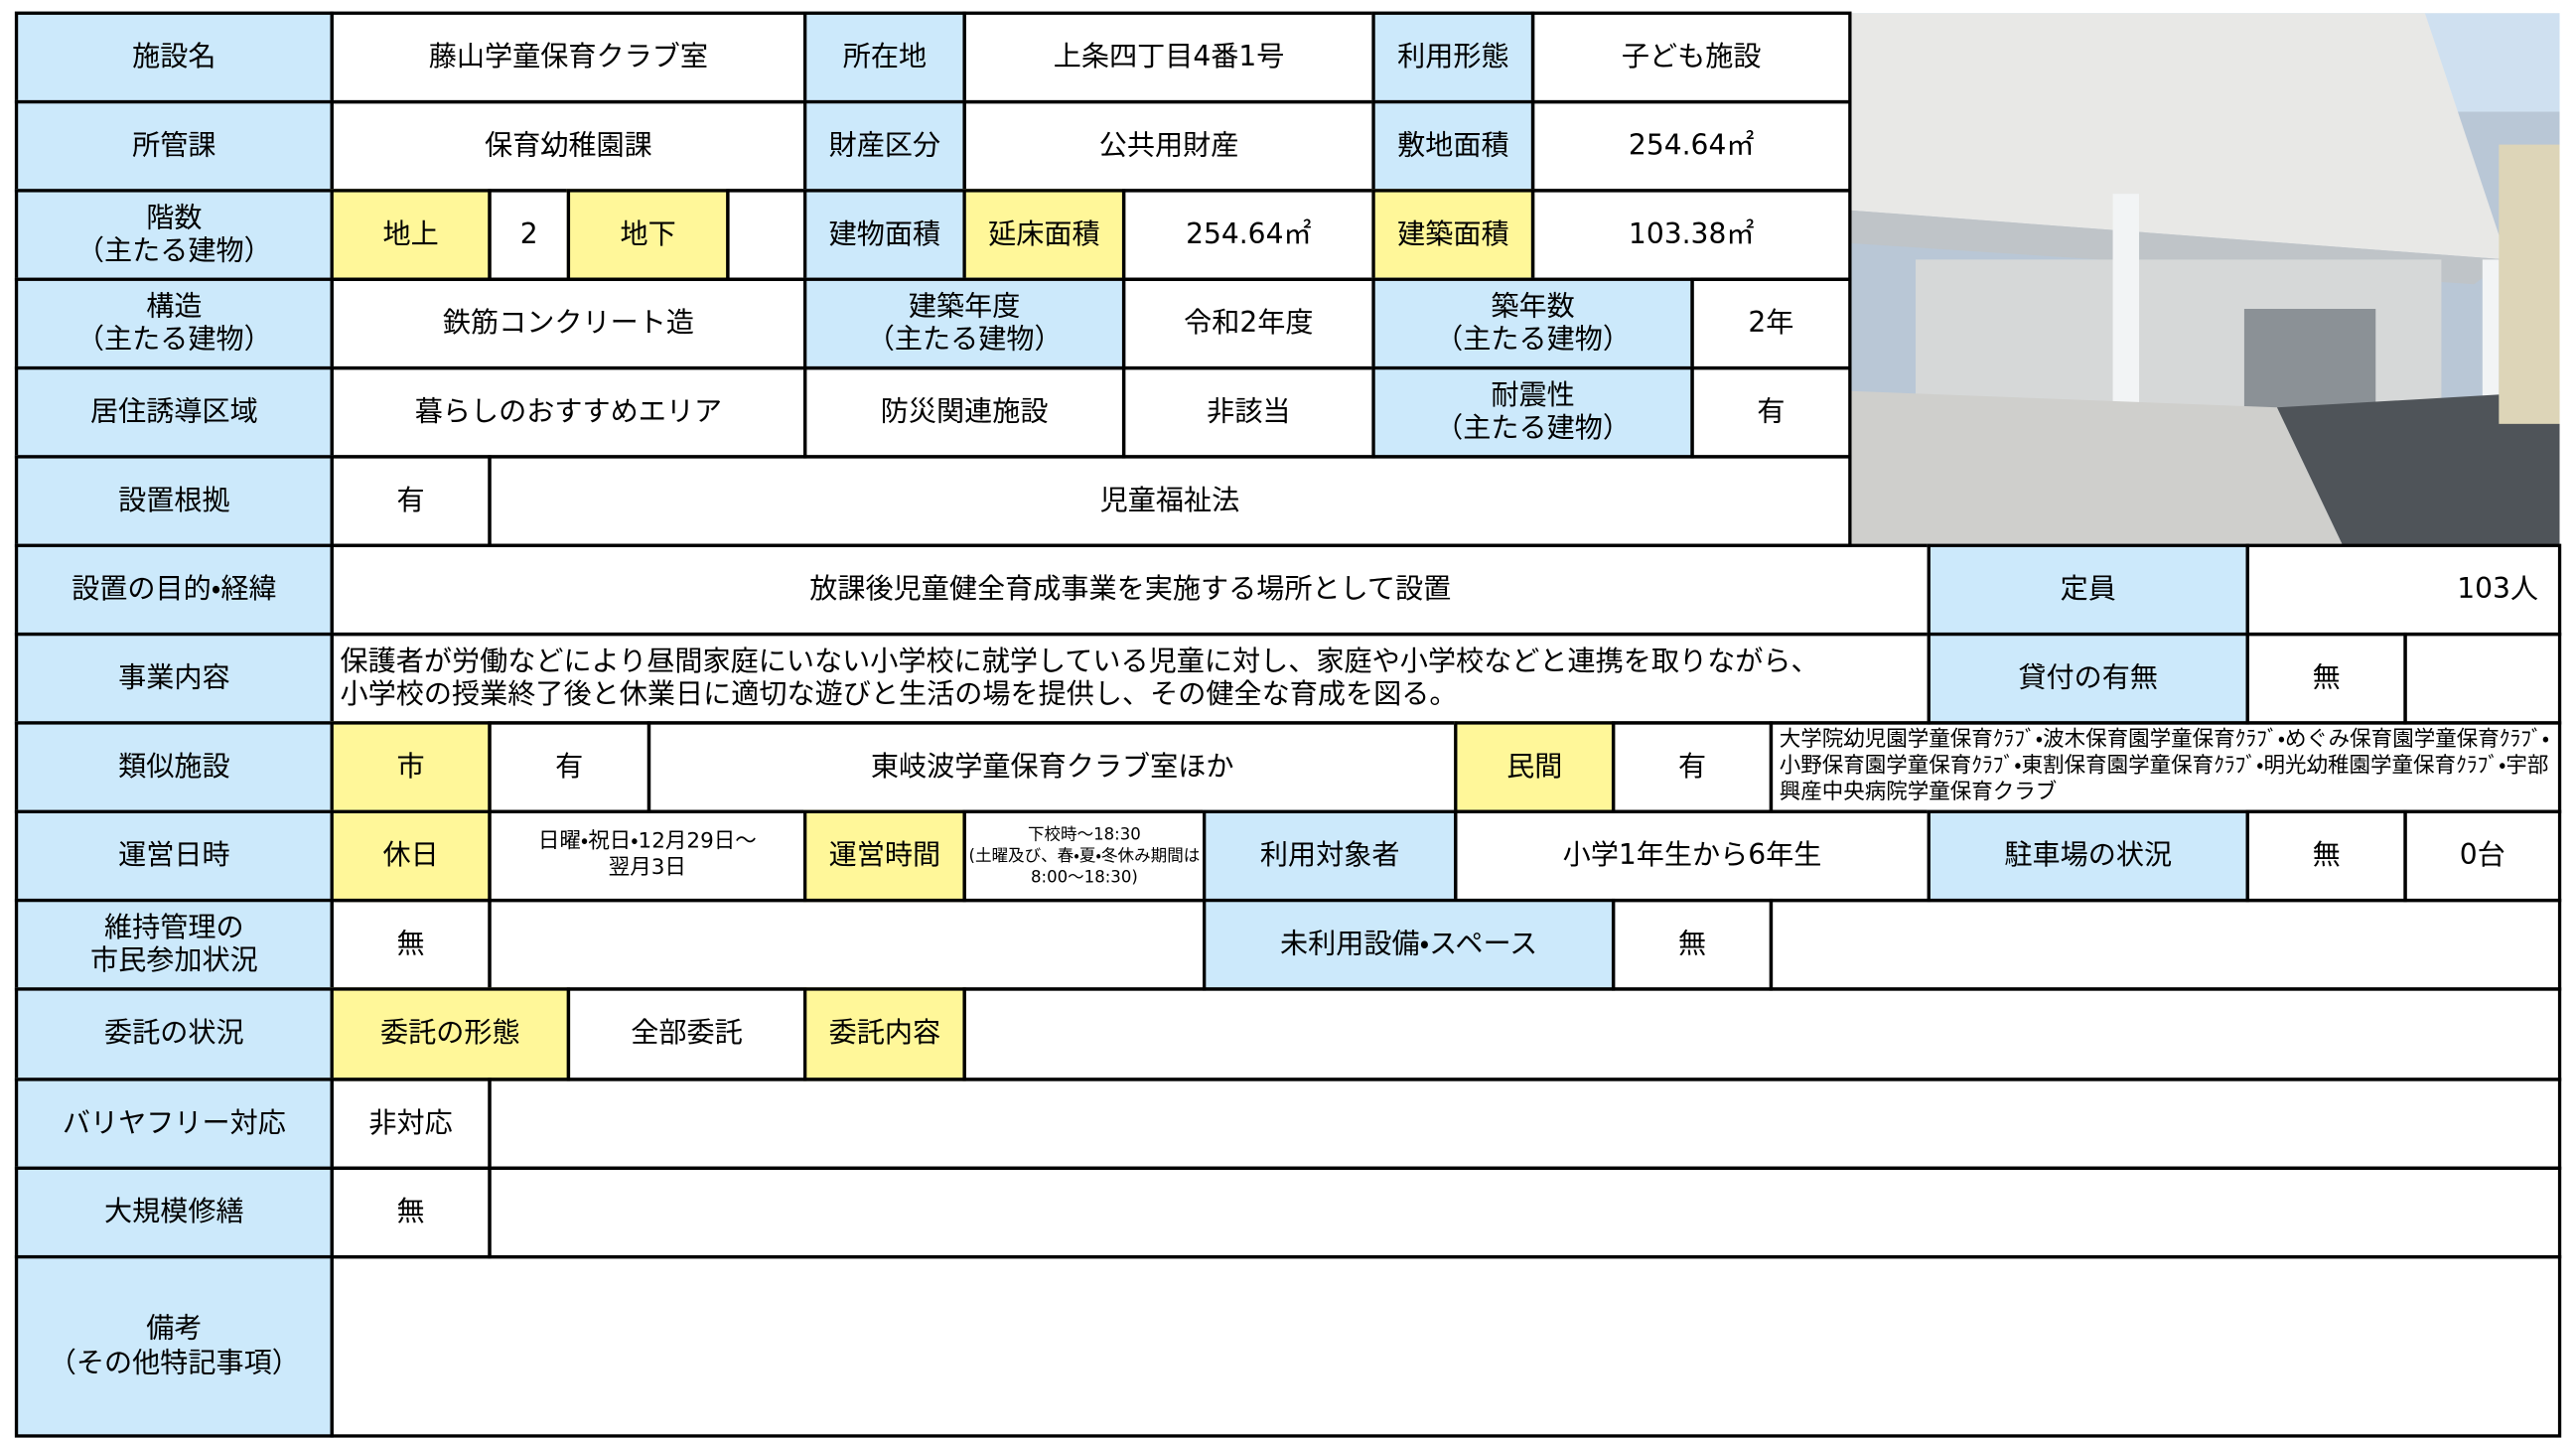 This screenshot has height=1438, width=2576. What do you see at coordinates (174, 856) in the screenshot?
I see `header-cell: 運営日時` at bounding box center [174, 856].